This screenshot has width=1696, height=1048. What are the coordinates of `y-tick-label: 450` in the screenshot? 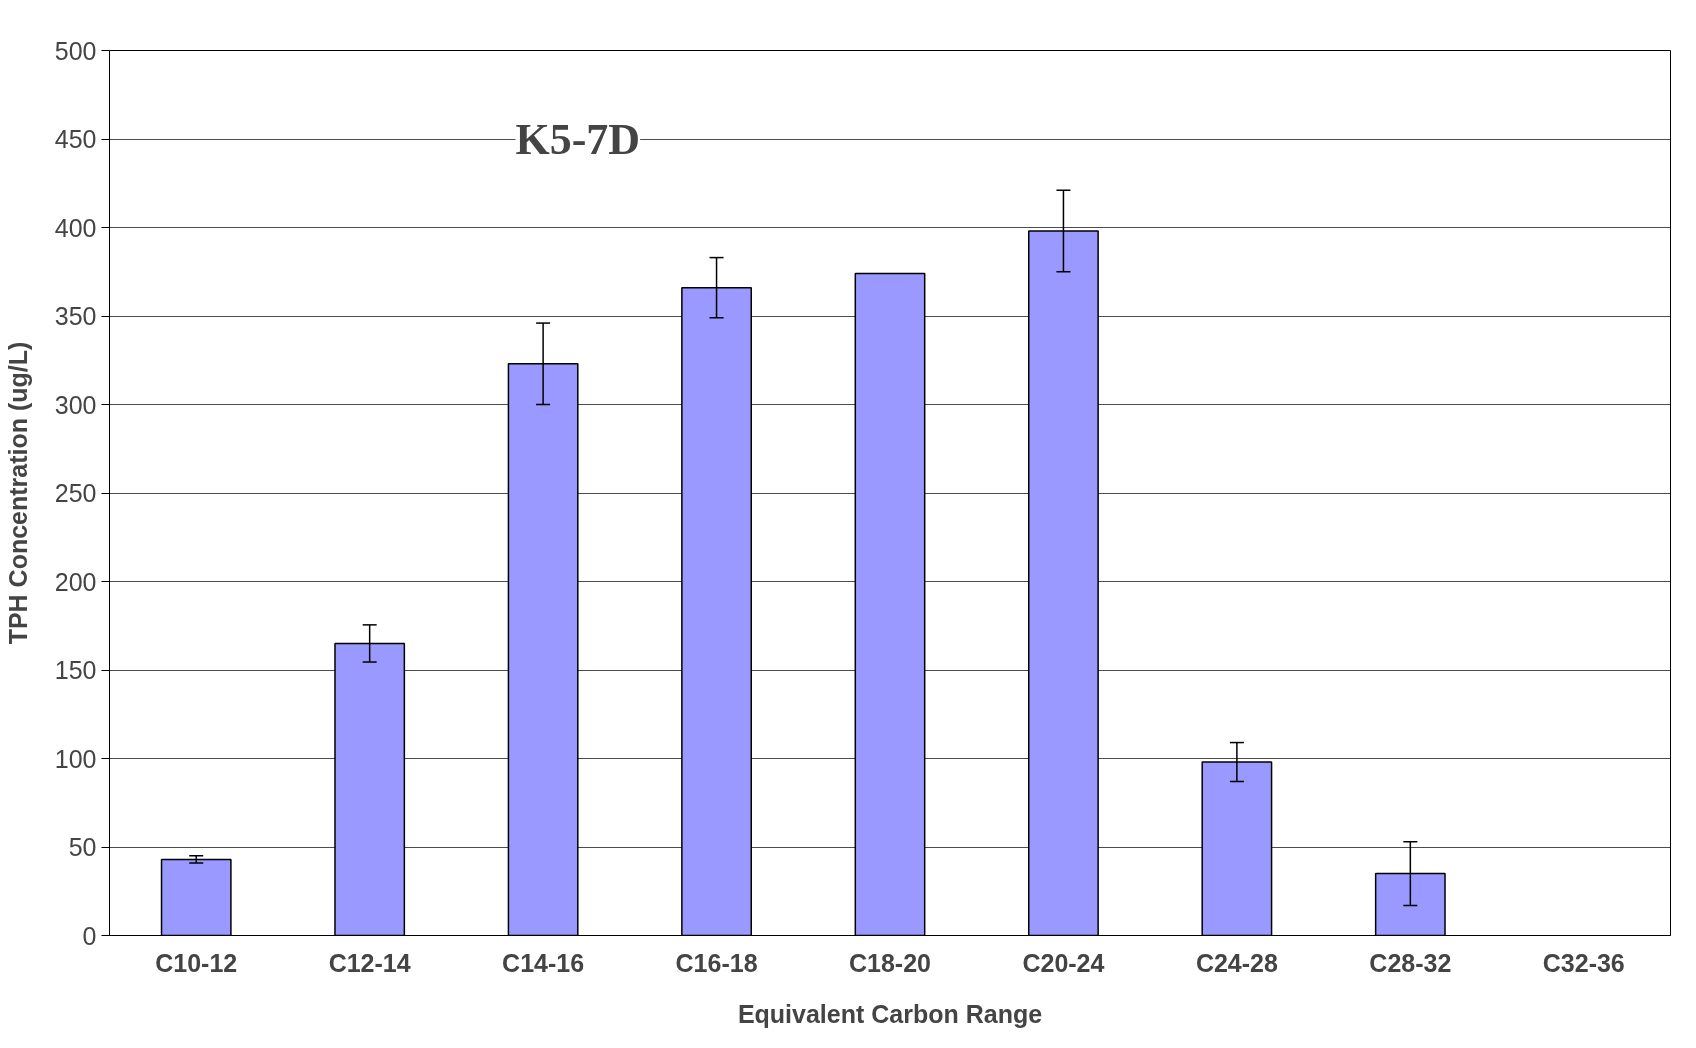 It's located at (75, 139).